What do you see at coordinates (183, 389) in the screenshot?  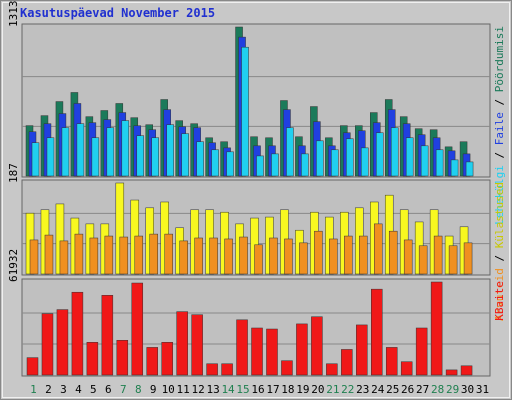 I see `x-tick-label: 11` at bounding box center [183, 389].